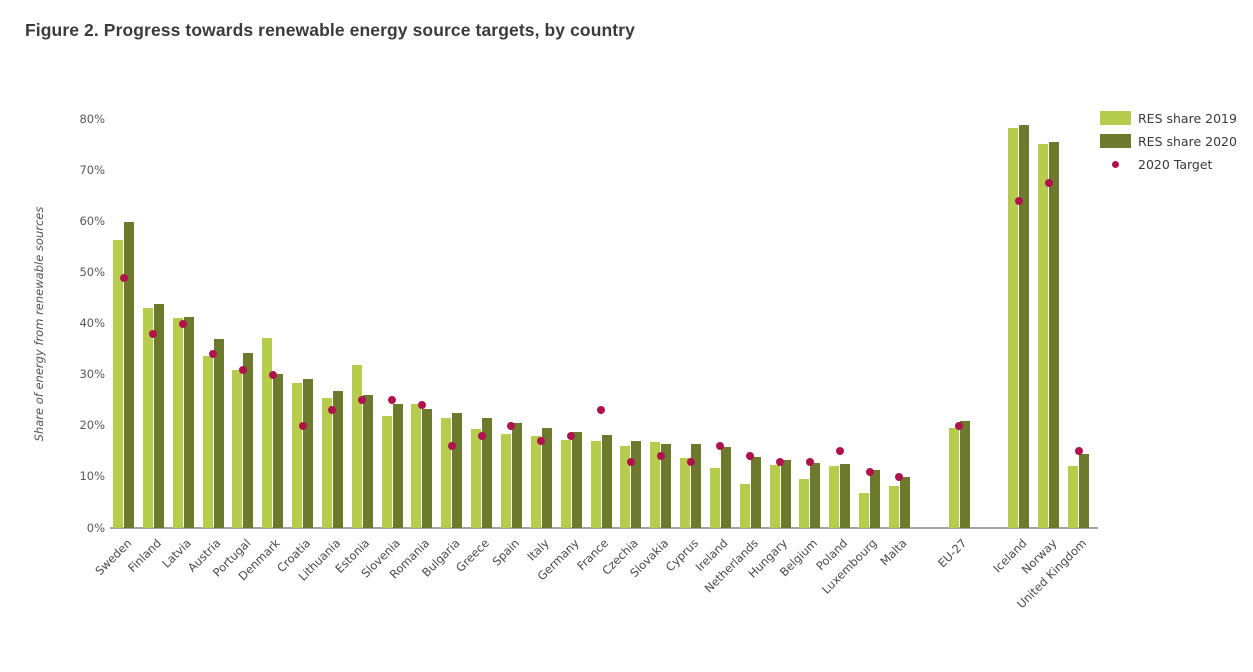 This screenshot has width=1253, height=672. Describe the element at coordinates (92, 169) in the screenshot. I see `y-axis-tick: 70%` at that location.